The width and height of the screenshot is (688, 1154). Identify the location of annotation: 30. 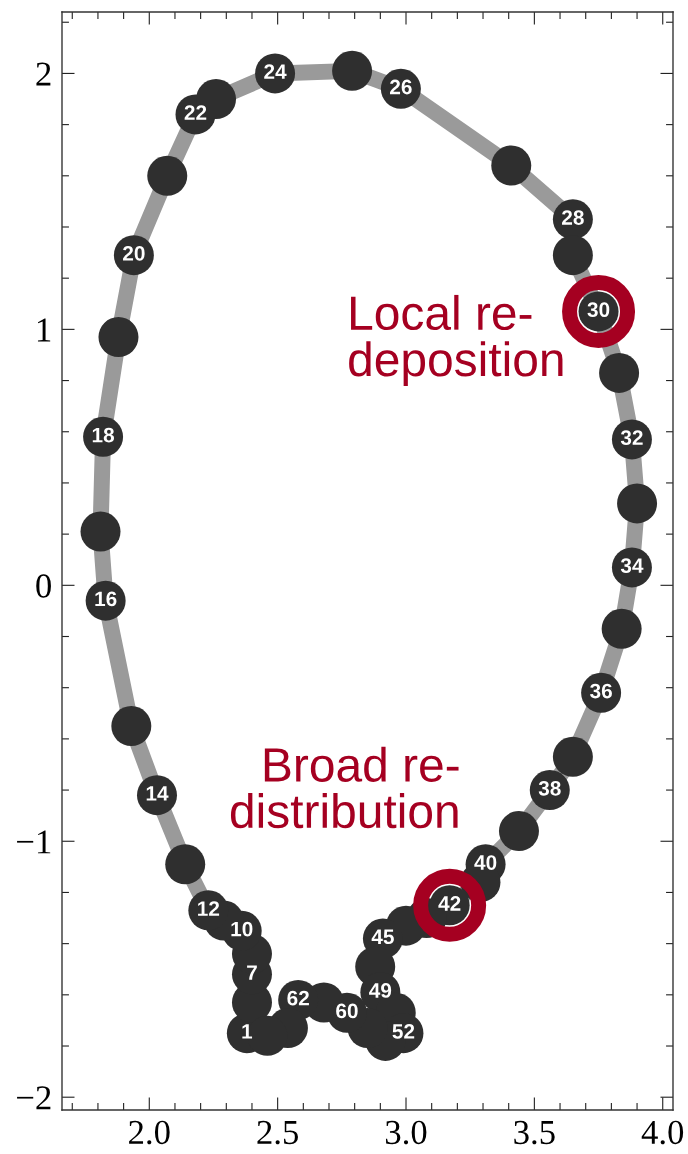
(598, 310).